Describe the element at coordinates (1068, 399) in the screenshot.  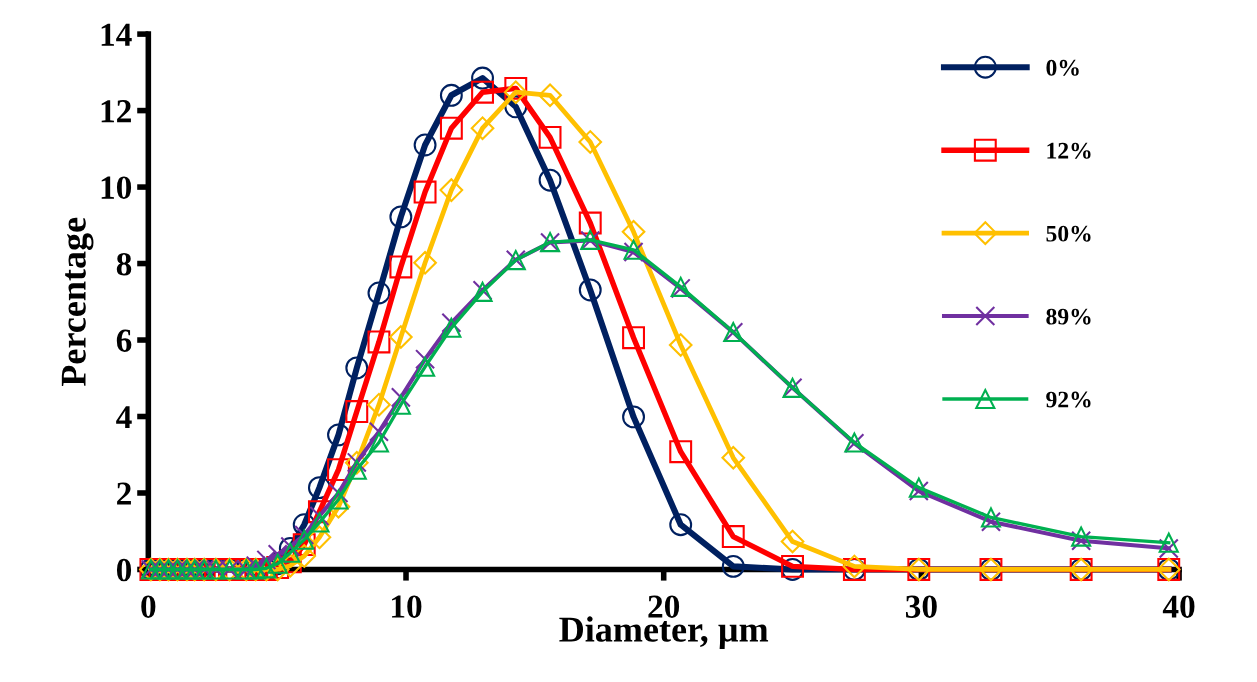
I see `legend-label: 92%` at that location.